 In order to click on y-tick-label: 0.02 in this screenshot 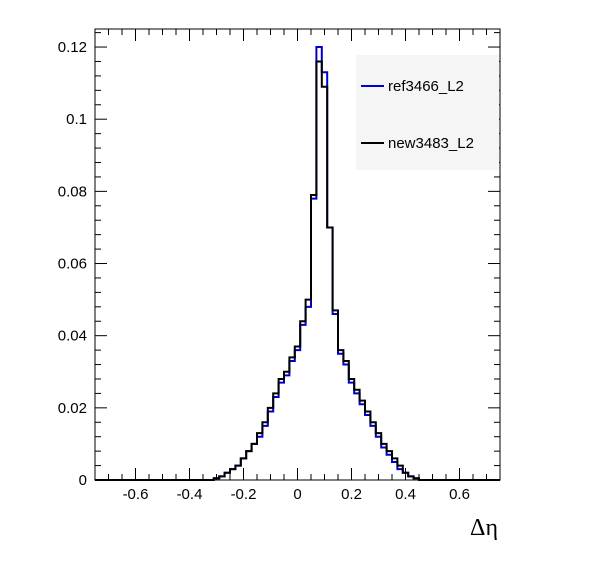, I will do `click(72, 408)`.